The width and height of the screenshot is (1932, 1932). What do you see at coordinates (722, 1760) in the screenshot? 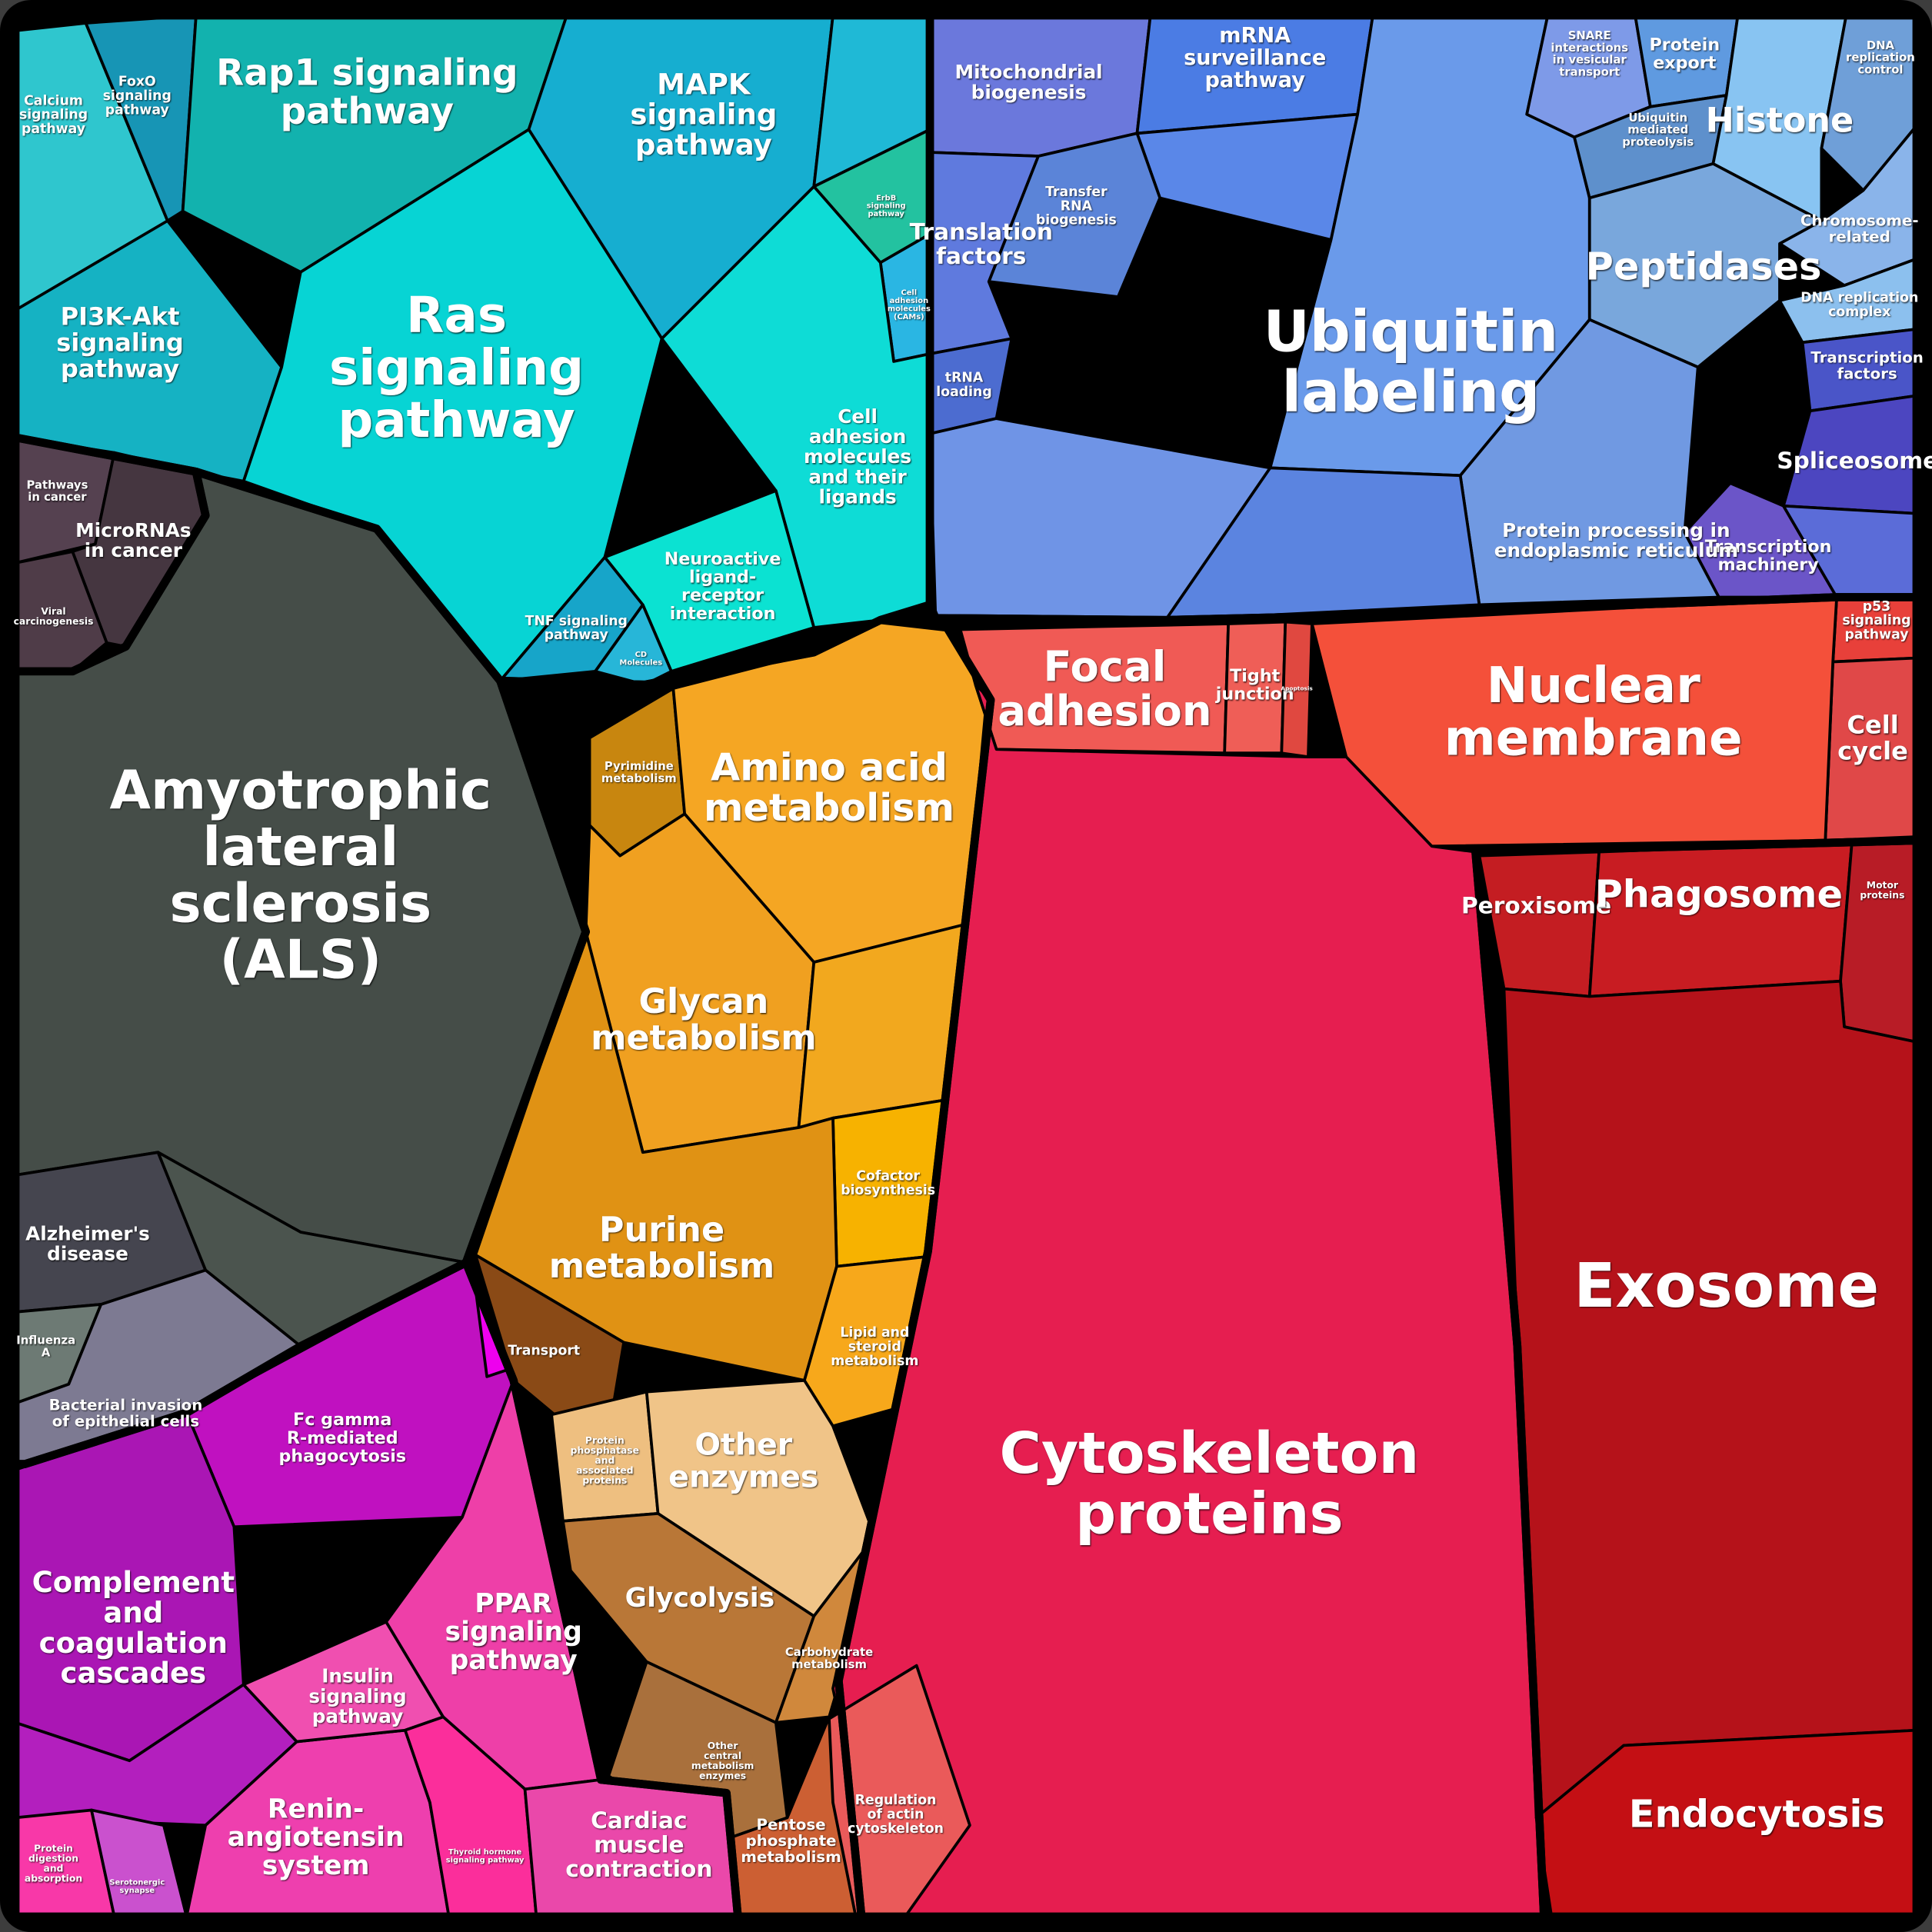
I see `other-central-metabolism-enzymes-label: Other central metabolism enzymes` at bounding box center [722, 1760].